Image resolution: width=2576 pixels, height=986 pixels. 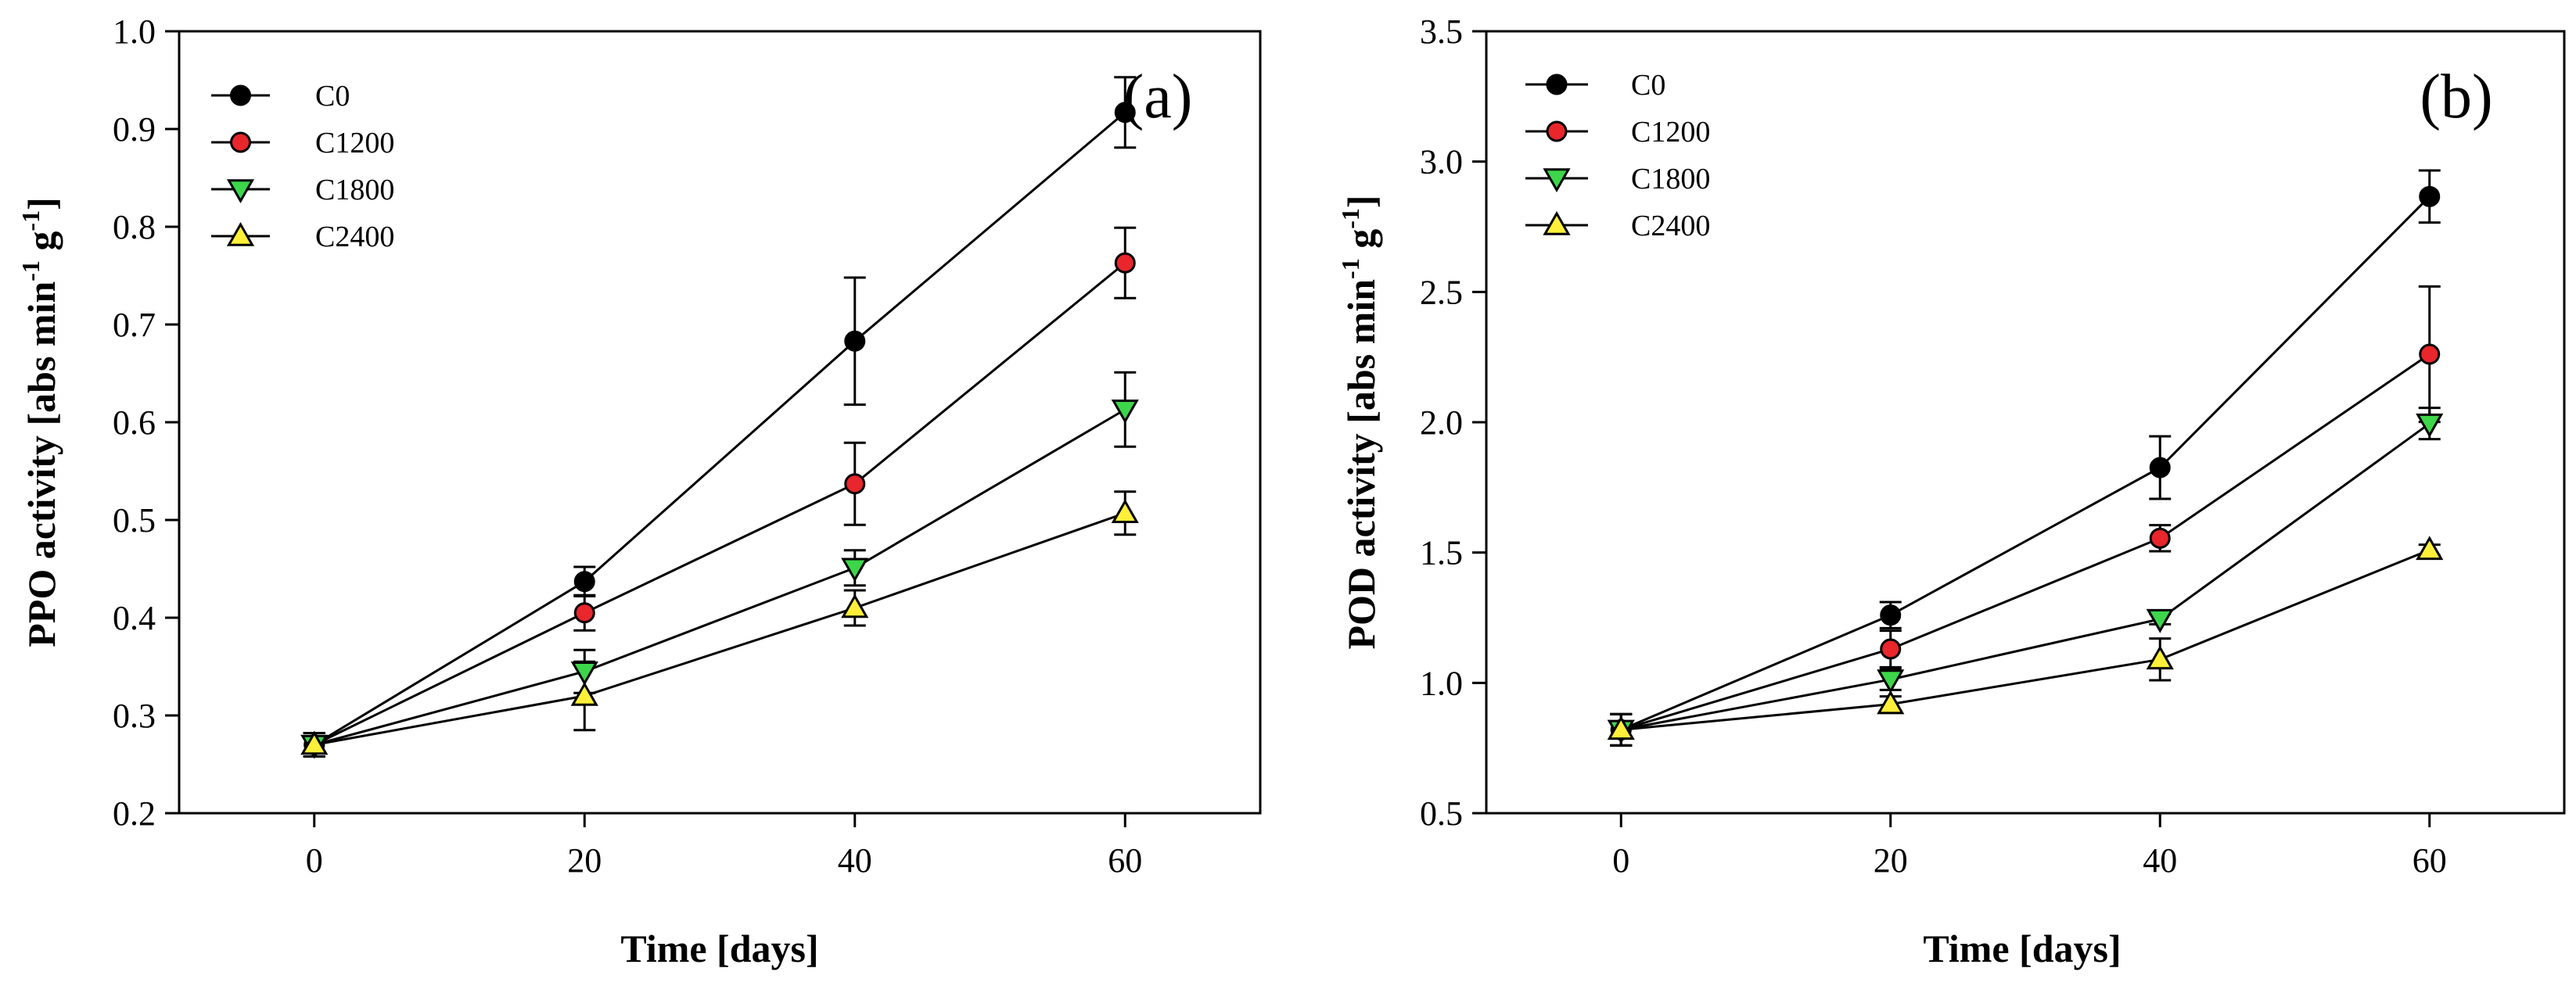 I want to click on y-tick-label: 3.0, so click(x=1442, y=162).